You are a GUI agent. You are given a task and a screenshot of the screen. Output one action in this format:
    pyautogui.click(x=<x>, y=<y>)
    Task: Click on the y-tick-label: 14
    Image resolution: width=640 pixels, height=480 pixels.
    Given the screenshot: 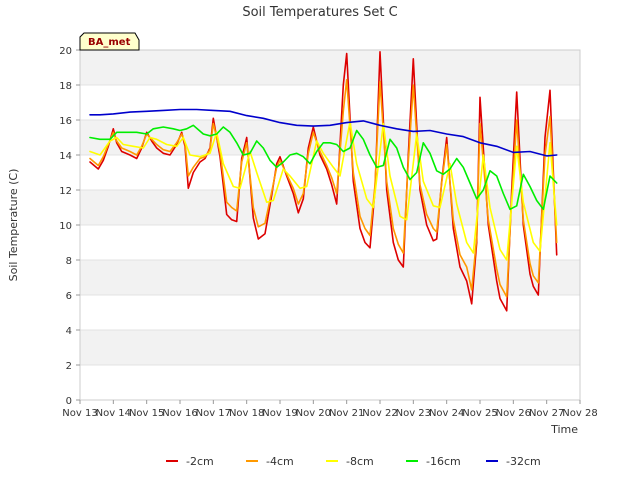 What is the action you would take?
    pyautogui.click(x=65, y=156)
    